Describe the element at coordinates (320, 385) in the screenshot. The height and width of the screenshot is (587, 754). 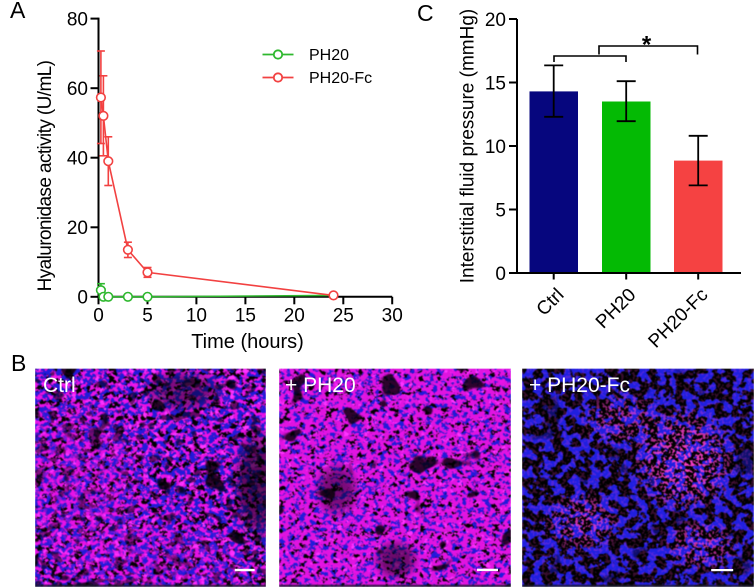
I see `svg-text: + PH20` at that location.